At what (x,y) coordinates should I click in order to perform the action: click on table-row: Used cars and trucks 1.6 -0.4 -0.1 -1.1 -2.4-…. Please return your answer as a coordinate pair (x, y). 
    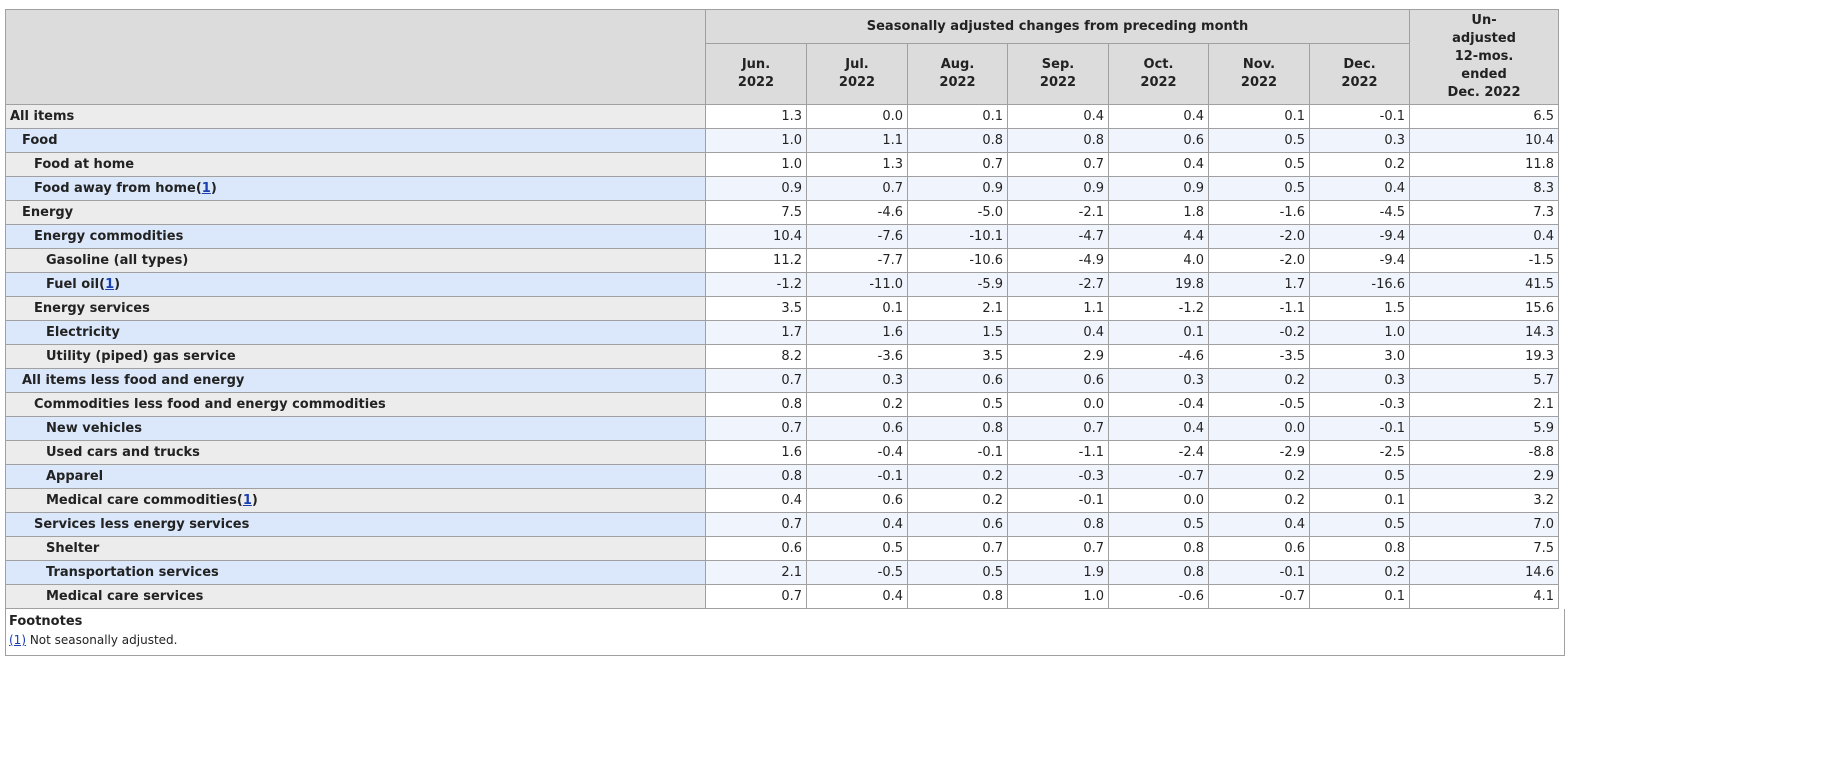
    Looking at the image, I should click on (782, 452).